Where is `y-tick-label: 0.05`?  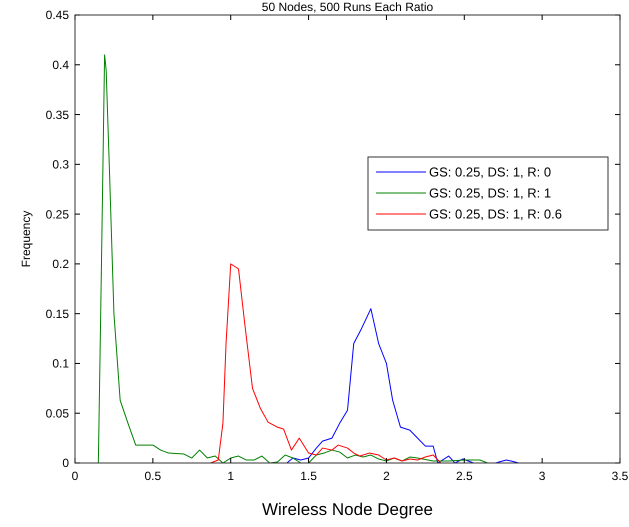 y-tick-label: 0.05 is located at coordinates (58, 413).